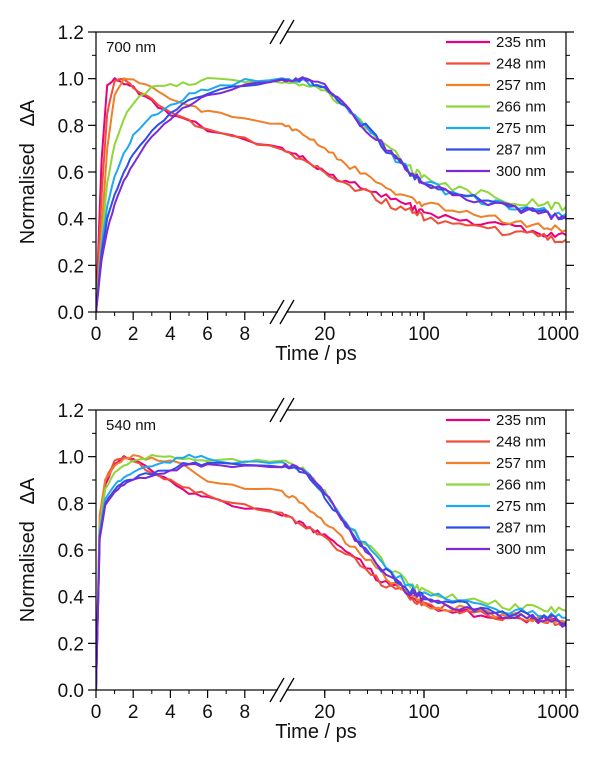  I want to click on panel-label: 700 nm, so click(131, 47).